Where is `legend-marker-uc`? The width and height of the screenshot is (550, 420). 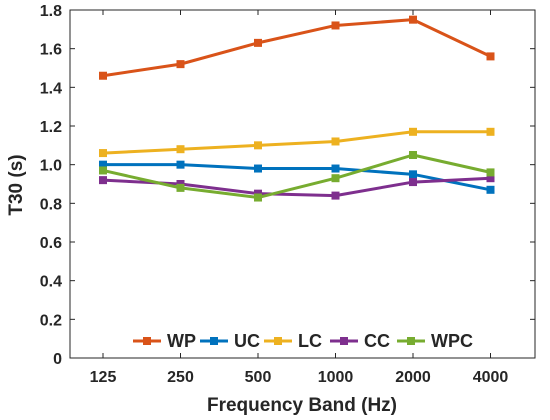 legend-marker-uc is located at coordinates (214, 341).